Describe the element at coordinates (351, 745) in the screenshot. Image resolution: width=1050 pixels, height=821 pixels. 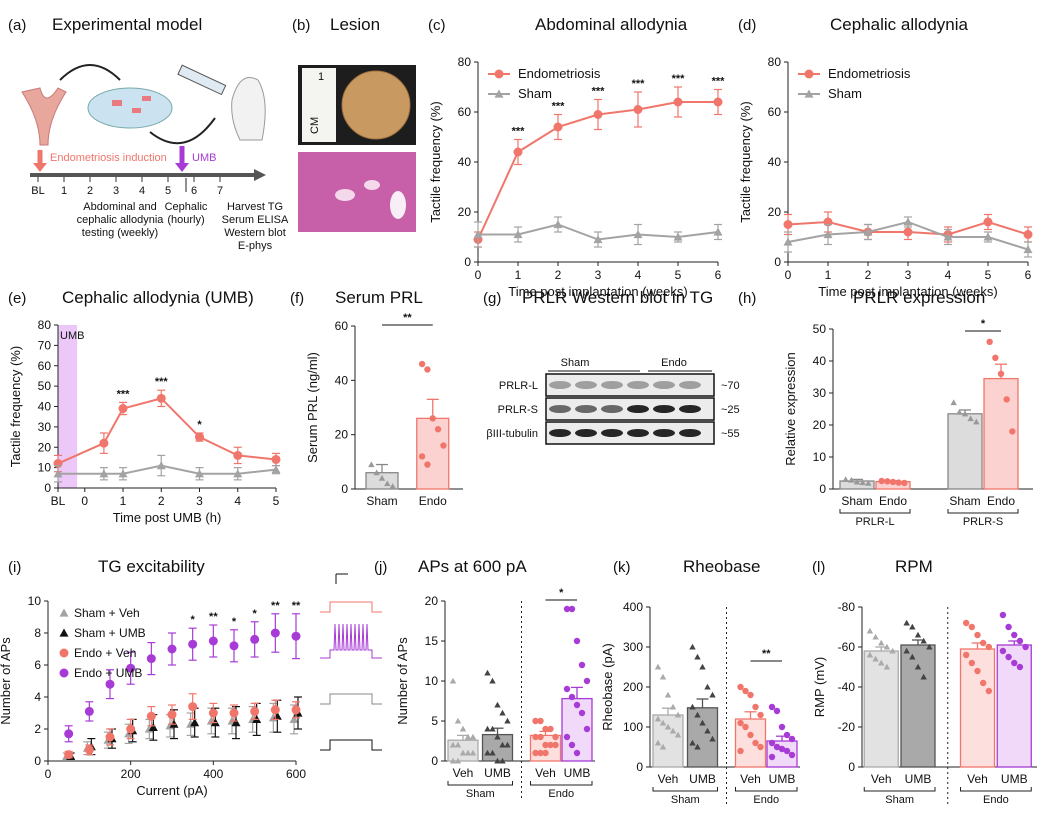
I see `ap-trace` at that location.